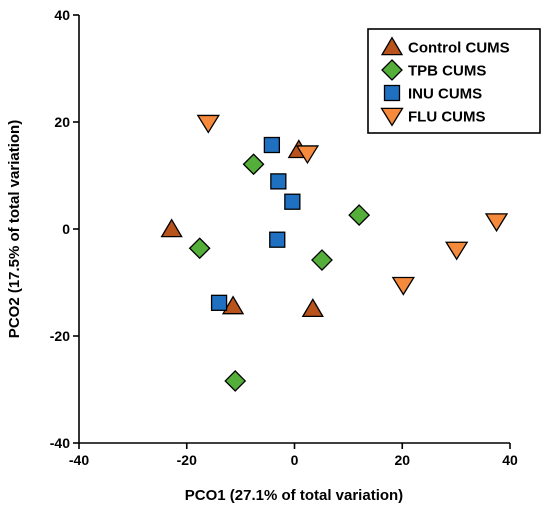  Describe the element at coordinates (447, 117) in the screenshot. I see `legend-label-flu-cums: FLU CUMS` at that location.